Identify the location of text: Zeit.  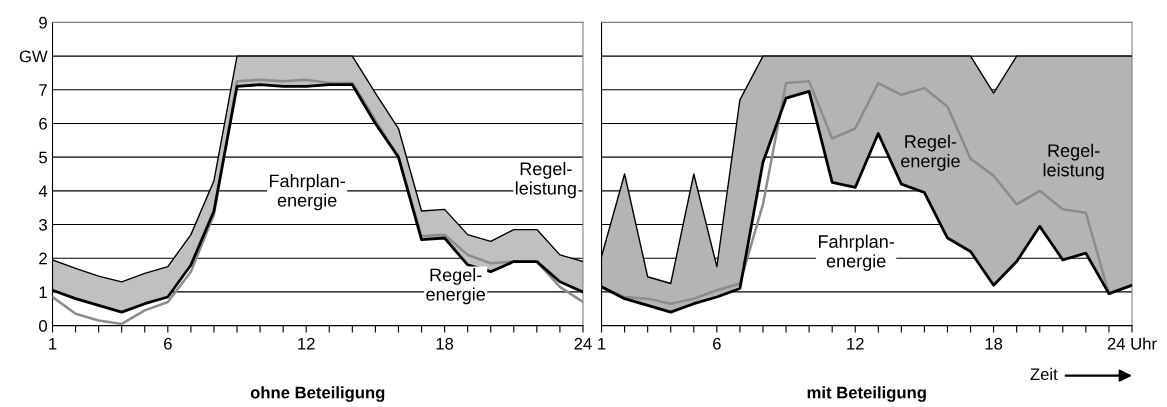
(1044, 374).